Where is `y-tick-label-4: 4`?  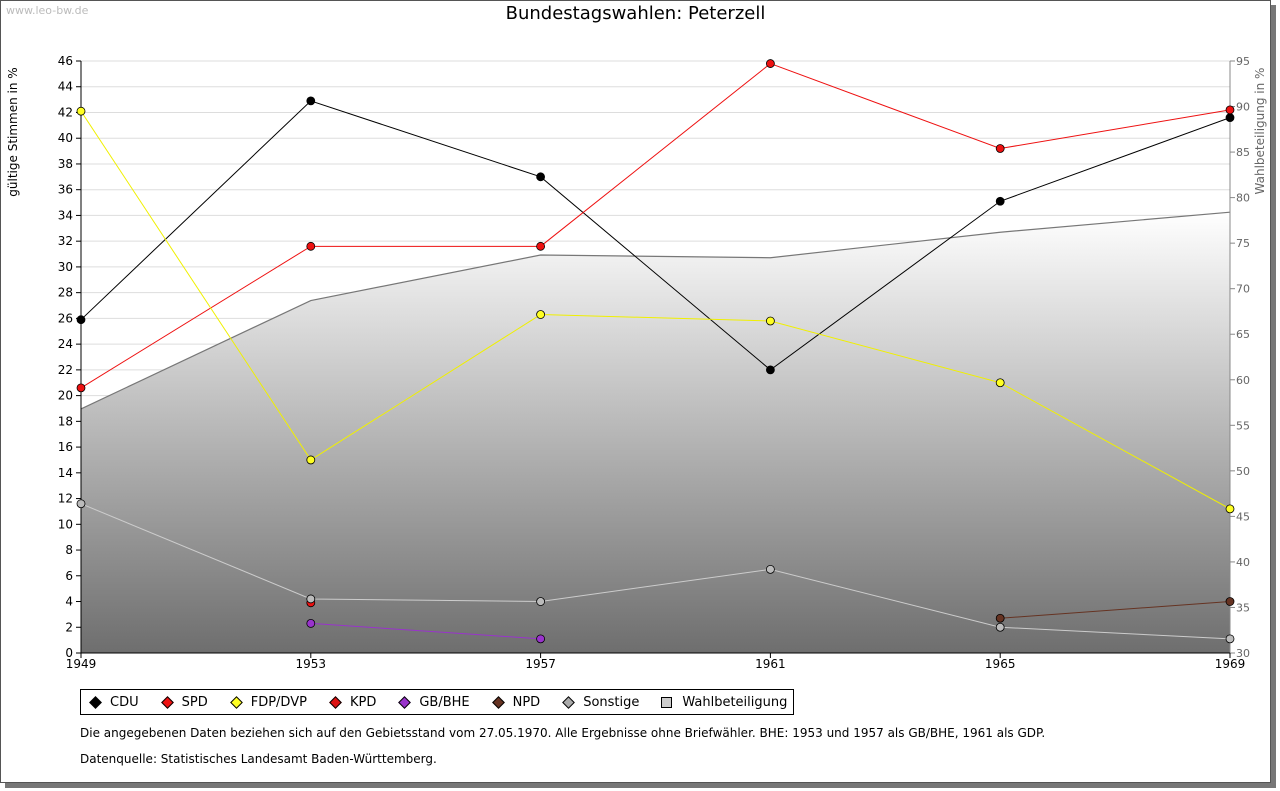
y-tick-label-4: 4 is located at coordinates (69, 602).